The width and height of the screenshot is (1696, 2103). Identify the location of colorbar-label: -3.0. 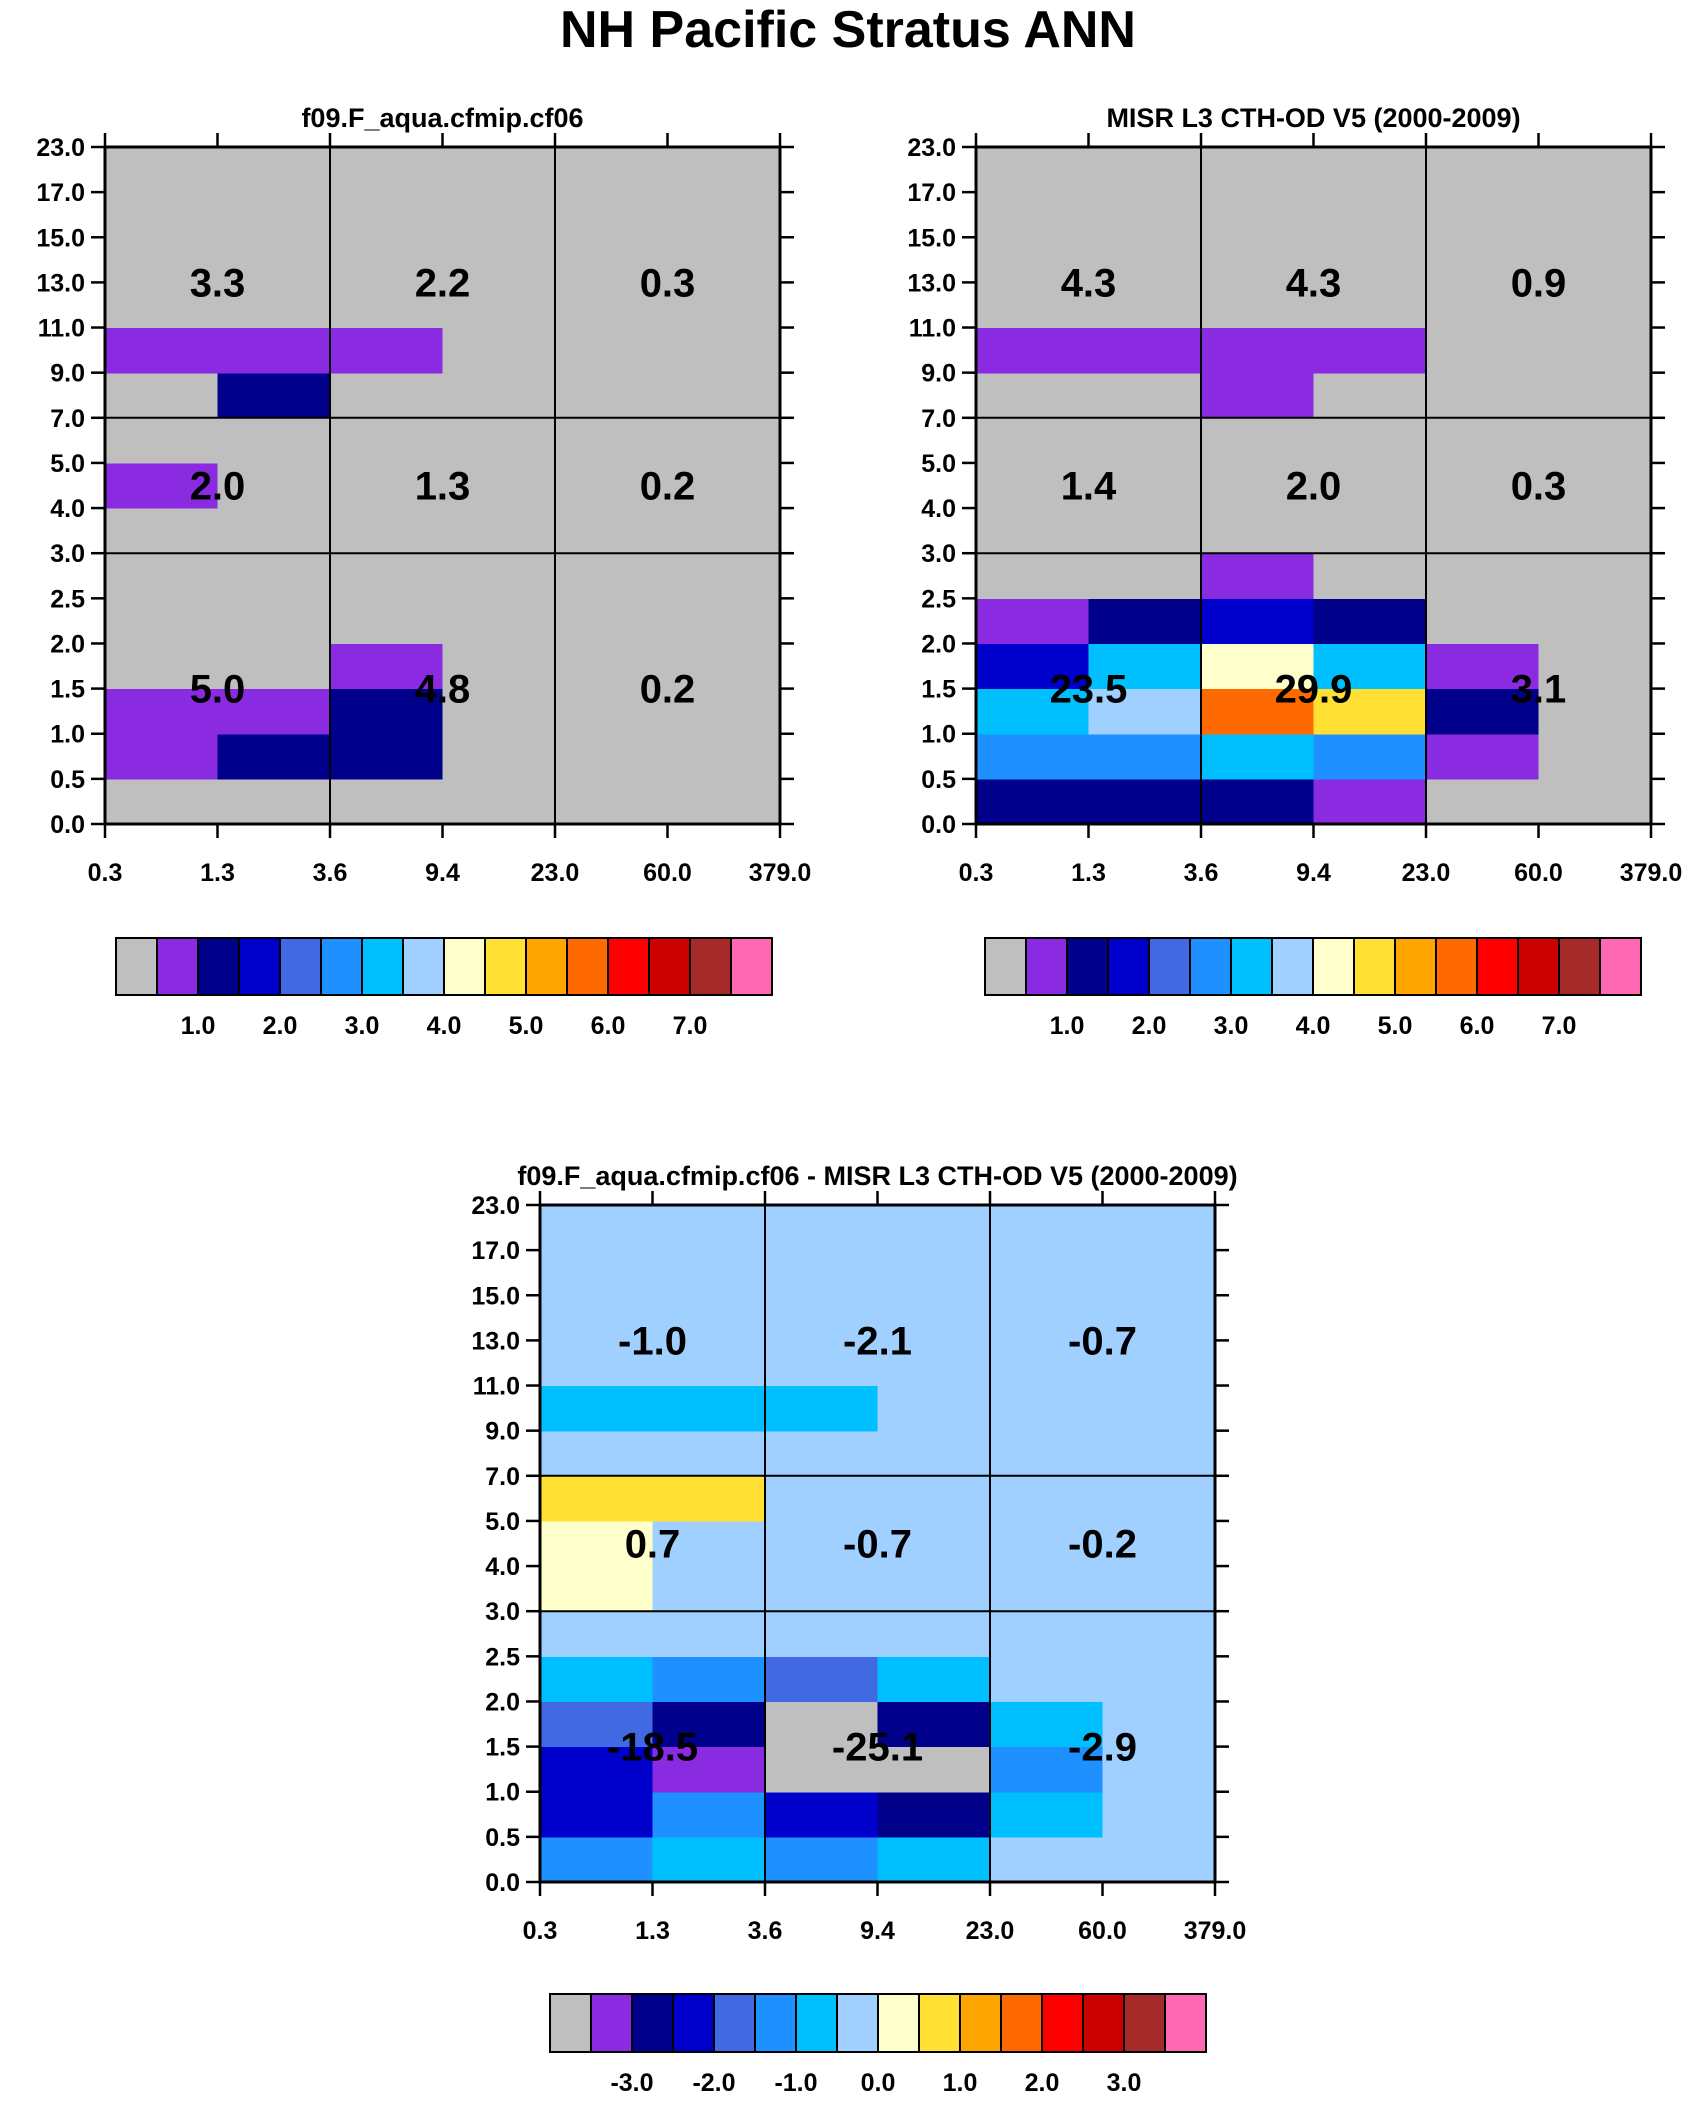
(631, 2083).